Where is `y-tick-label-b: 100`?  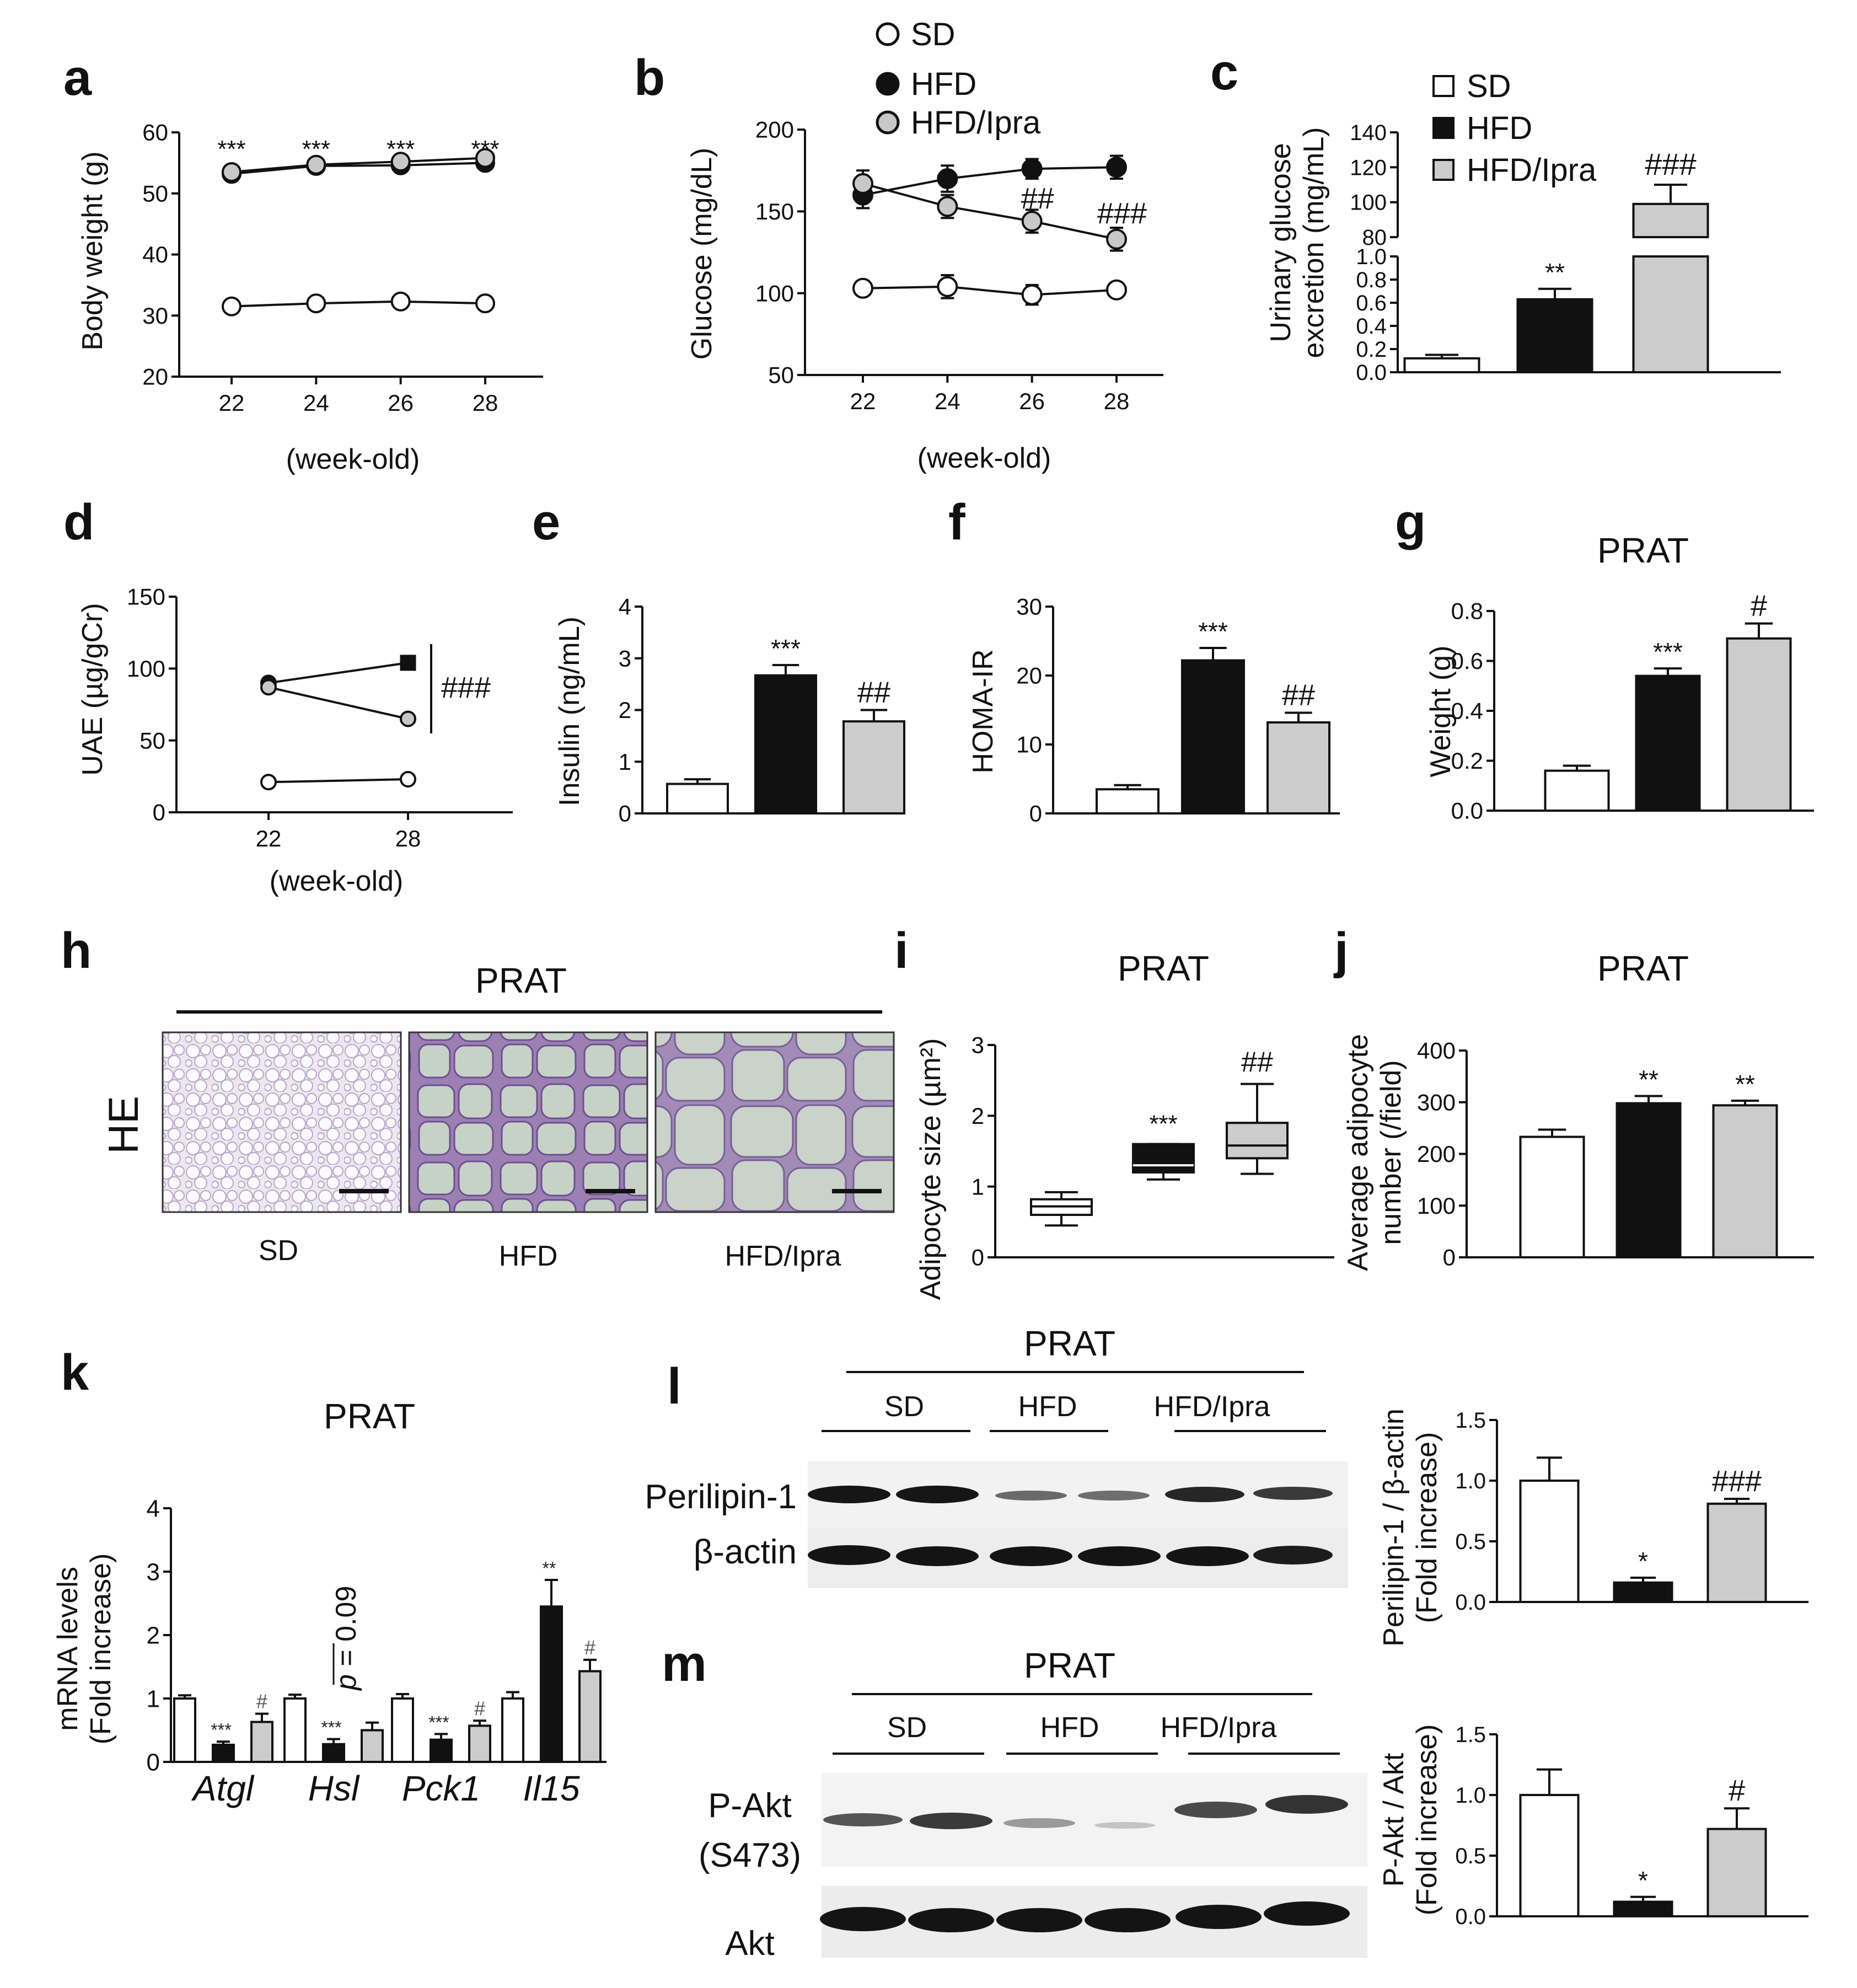 y-tick-label-b: 100 is located at coordinates (774, 293).